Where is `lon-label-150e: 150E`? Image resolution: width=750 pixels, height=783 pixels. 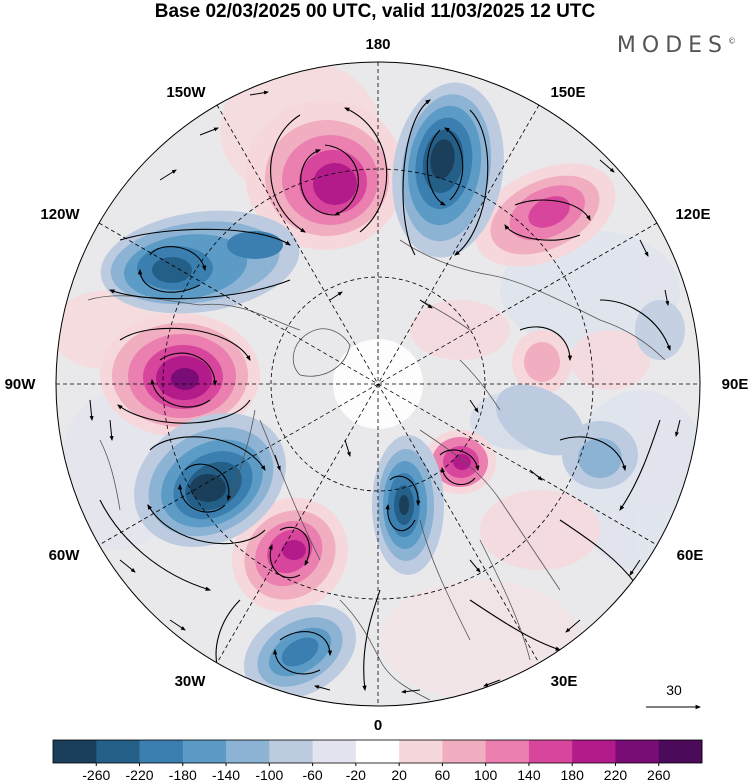 lon-label-150e: 150E is located at coordinates (567, 92).